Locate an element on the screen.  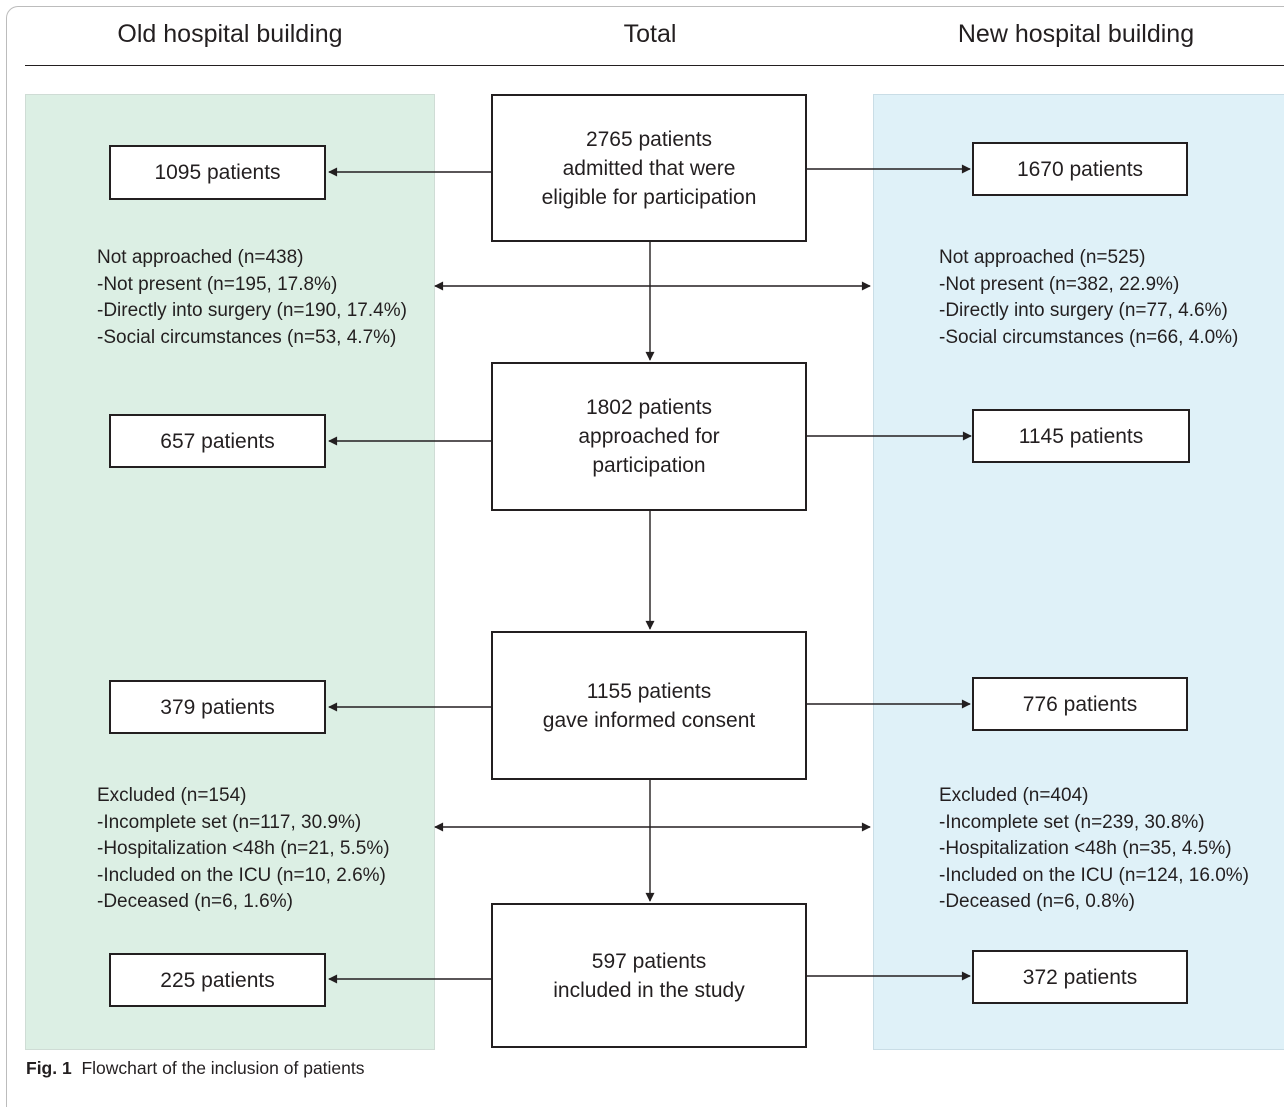
header-divider is located at coordinates (654, 65).